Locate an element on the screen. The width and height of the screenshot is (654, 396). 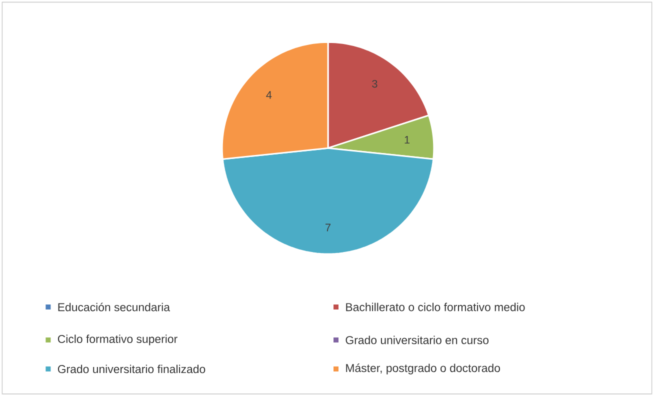
legend-label: Grado universitario finalizado is located at coordinates (132, 369).